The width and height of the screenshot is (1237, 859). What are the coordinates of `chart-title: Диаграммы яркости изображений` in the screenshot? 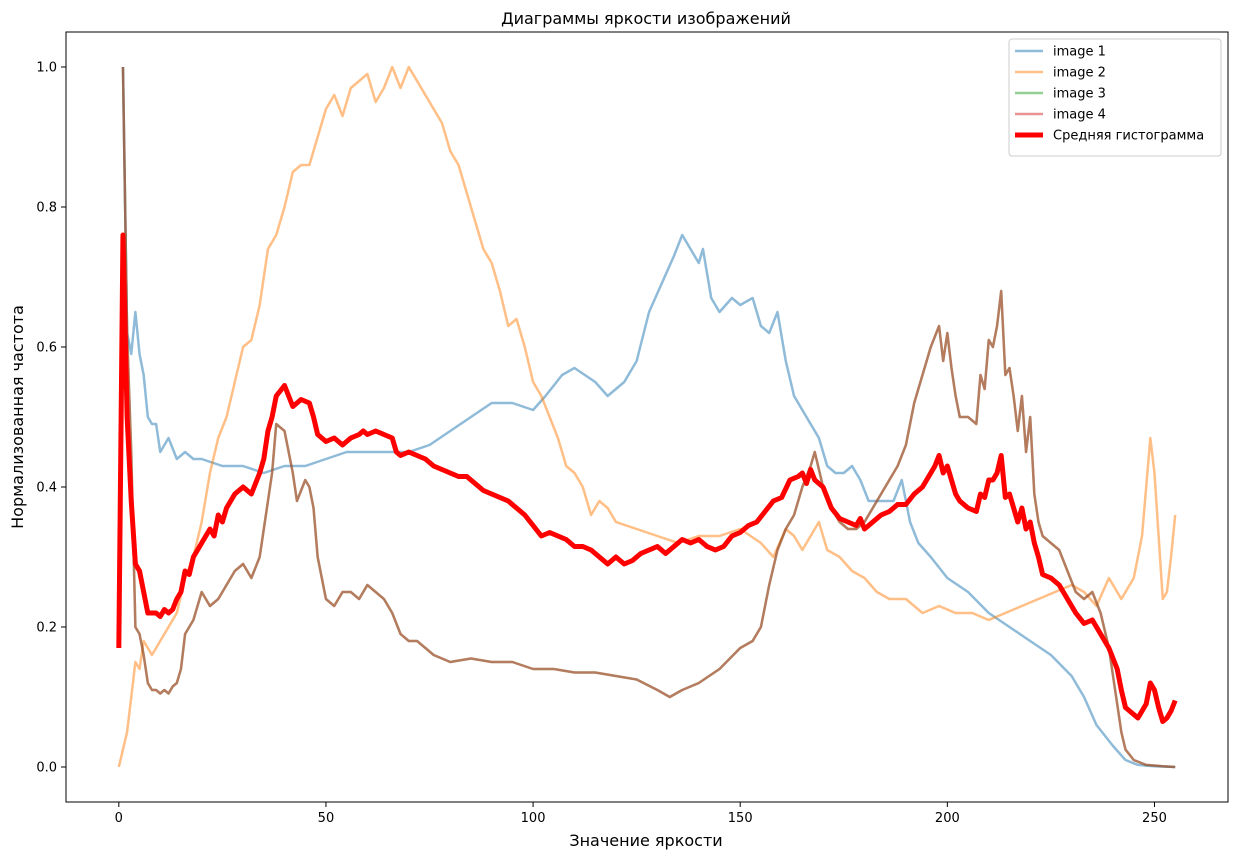 It's located at (646, 18).